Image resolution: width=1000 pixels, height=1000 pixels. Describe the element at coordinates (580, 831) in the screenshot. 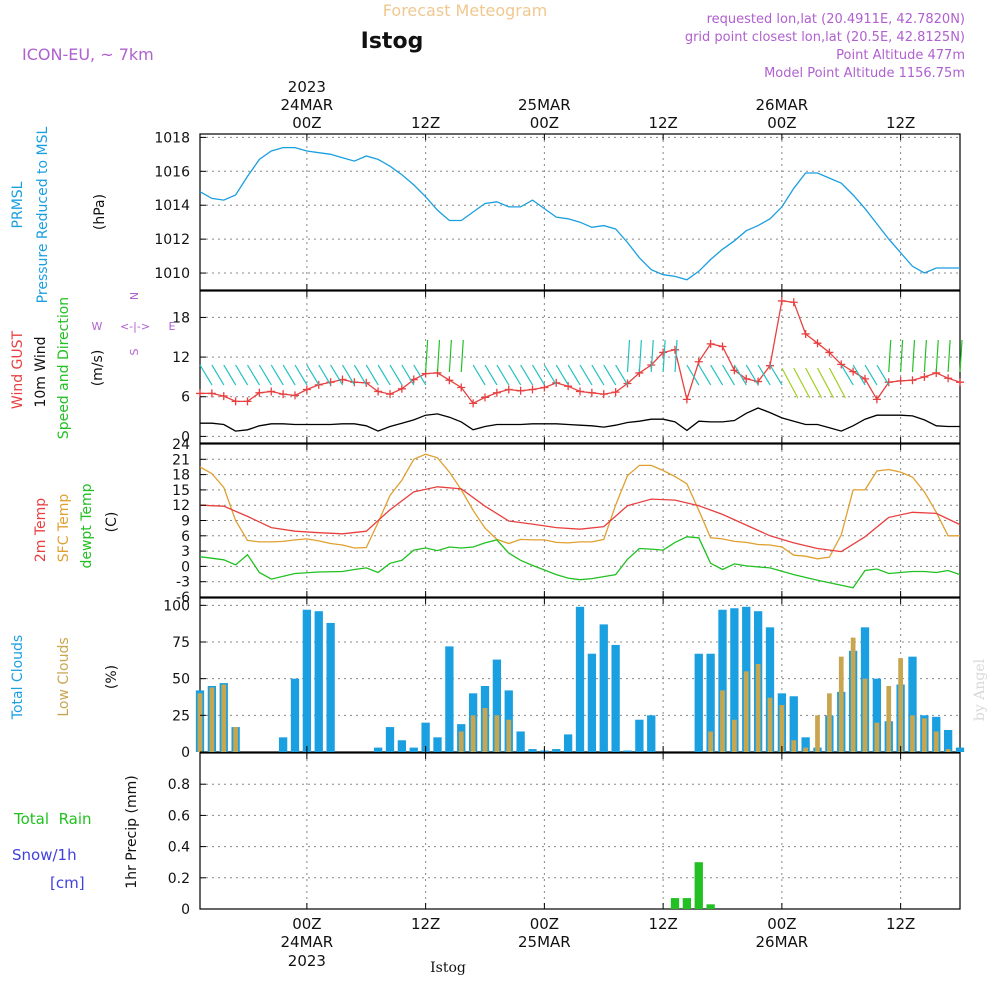

I see `panel-frame-precip` at that location.